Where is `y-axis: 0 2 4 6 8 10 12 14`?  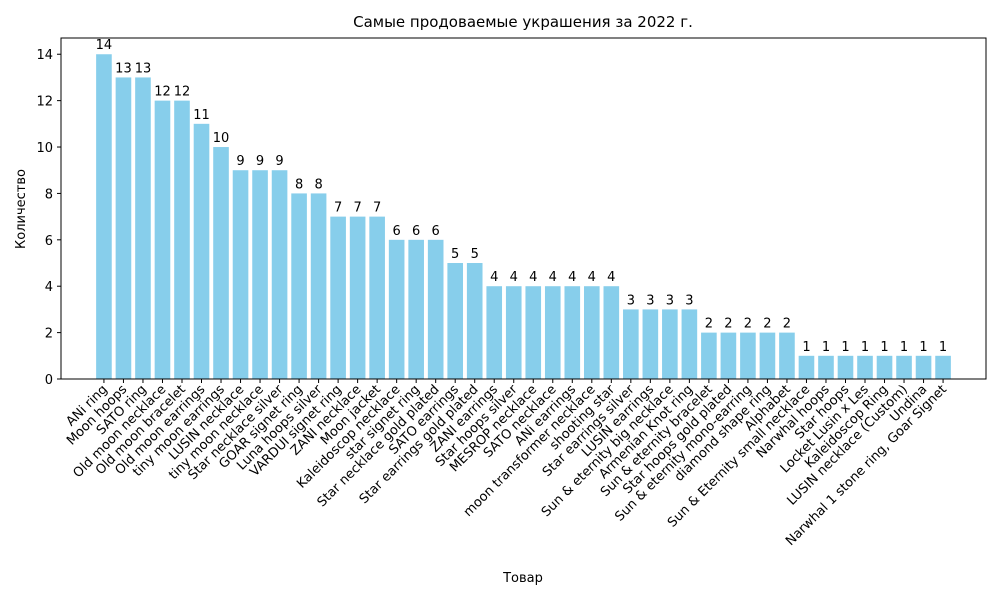 y-axis: 0 2 4 6 8 10 12 14 is located at coordinates (48, 218).